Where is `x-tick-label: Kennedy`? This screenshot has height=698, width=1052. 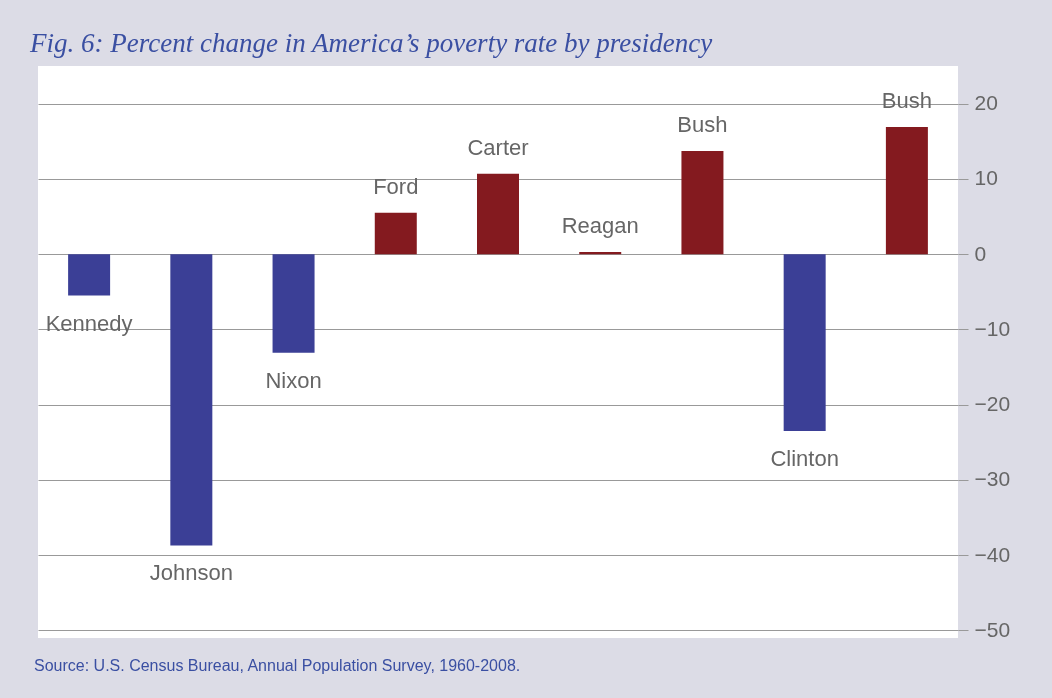
x-tick-label: Kennedy is located at coordinates (89, 323).